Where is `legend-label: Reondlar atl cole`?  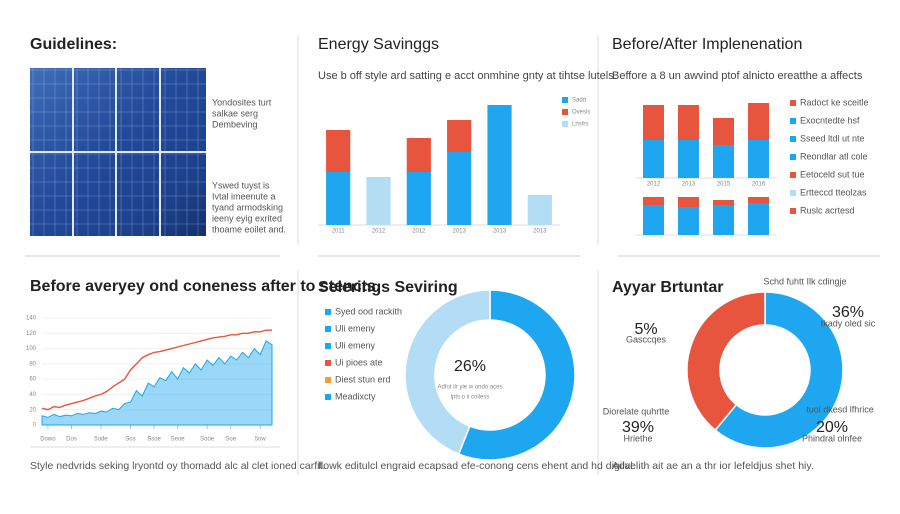 legend-label: Reondlar atl cole is located at coordinates (834, 156).